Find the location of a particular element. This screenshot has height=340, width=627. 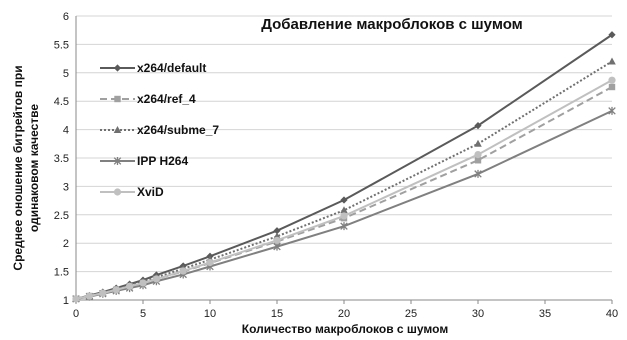

x-tick-label: 0 is located at coordinates (76, 314).